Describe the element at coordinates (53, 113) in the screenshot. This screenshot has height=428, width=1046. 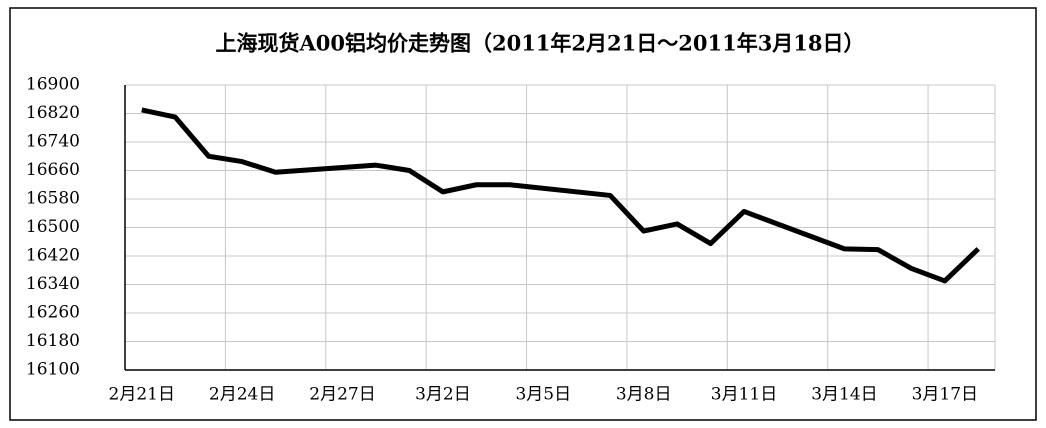
I see `y-tick-label: 16820` at that location.